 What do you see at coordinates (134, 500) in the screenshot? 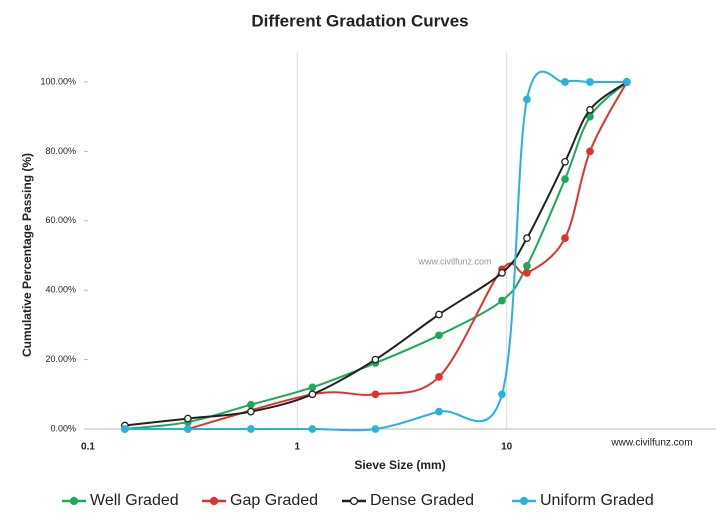
I see `legend-label: Well Graded` at bounding box center [134, 500].